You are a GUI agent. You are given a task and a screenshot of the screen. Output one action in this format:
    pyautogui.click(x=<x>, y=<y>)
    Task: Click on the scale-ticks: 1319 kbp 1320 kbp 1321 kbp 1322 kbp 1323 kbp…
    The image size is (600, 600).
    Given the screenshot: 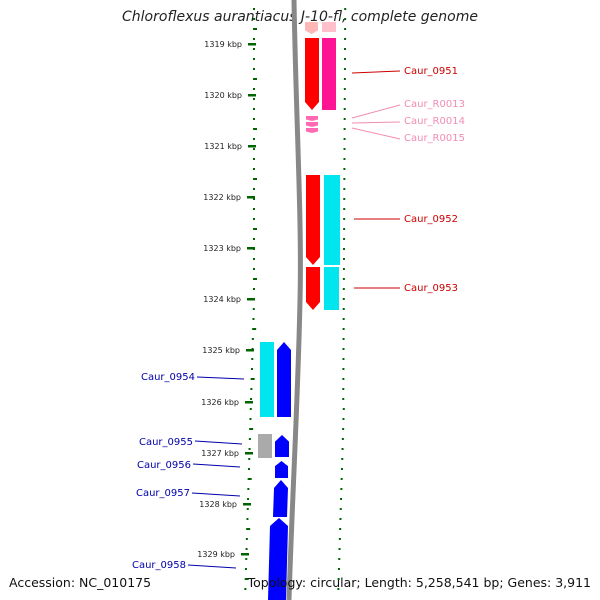 What is the action you would take?
    pyautogui.click(x=226, y=299)
    